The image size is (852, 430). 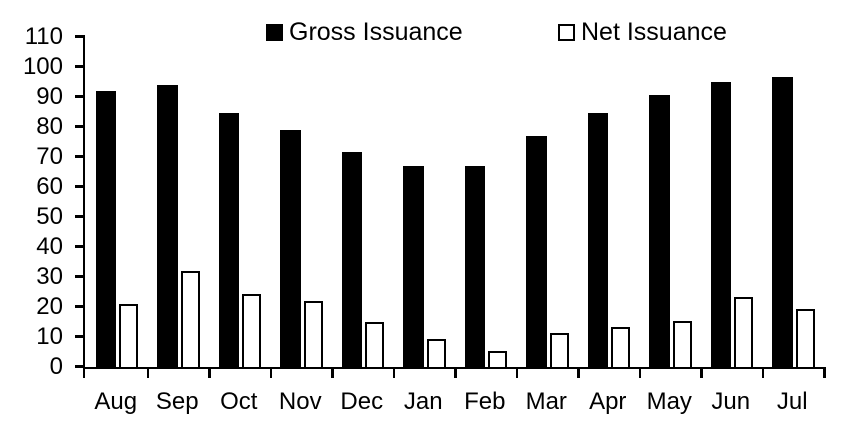 I want to click on legend-item-net-issuance: Net Issuance, so click(x=642, y=32).